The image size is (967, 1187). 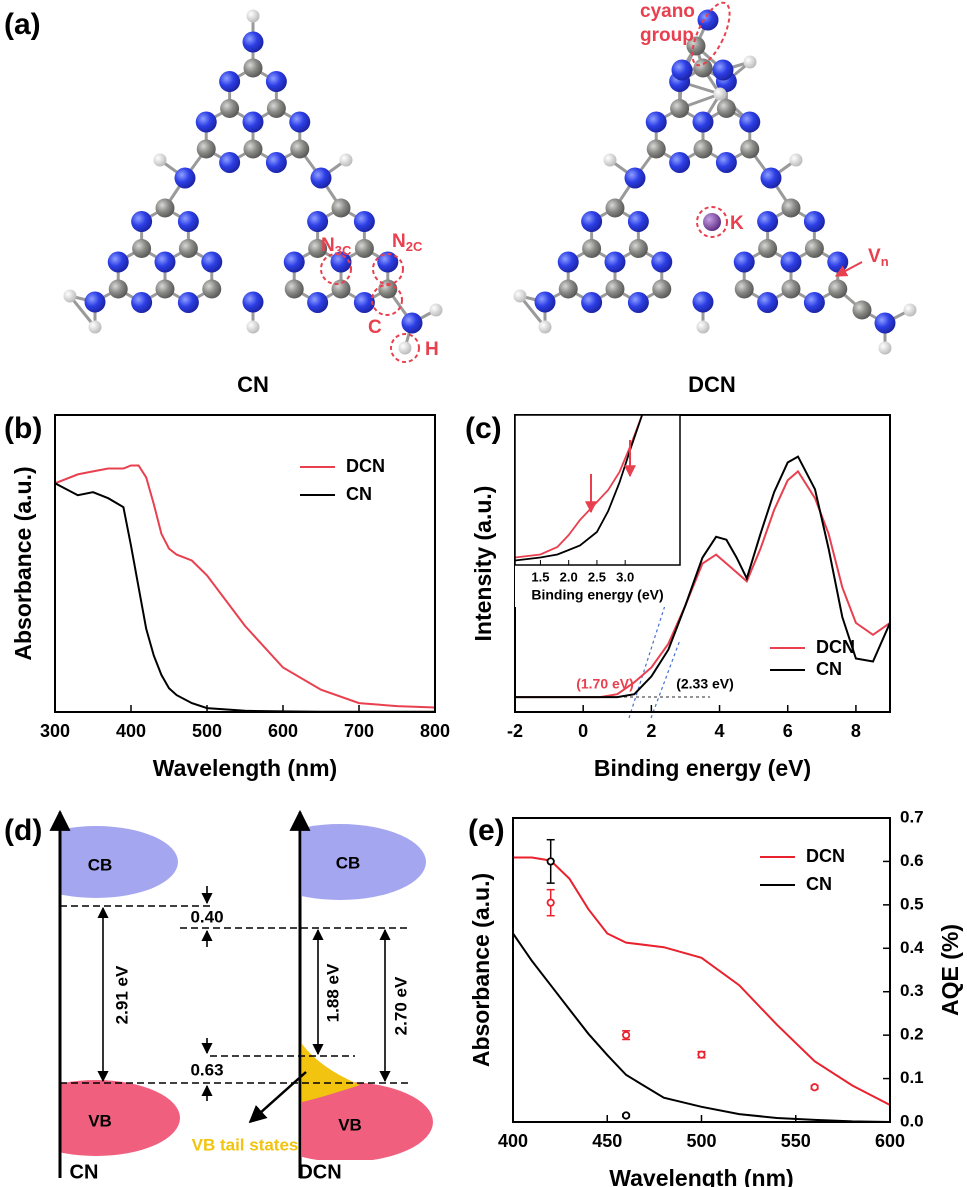 What do you see at coordinates (405, 348) in the screenshot?
I see `highlight` at bounding box center [405, 348].